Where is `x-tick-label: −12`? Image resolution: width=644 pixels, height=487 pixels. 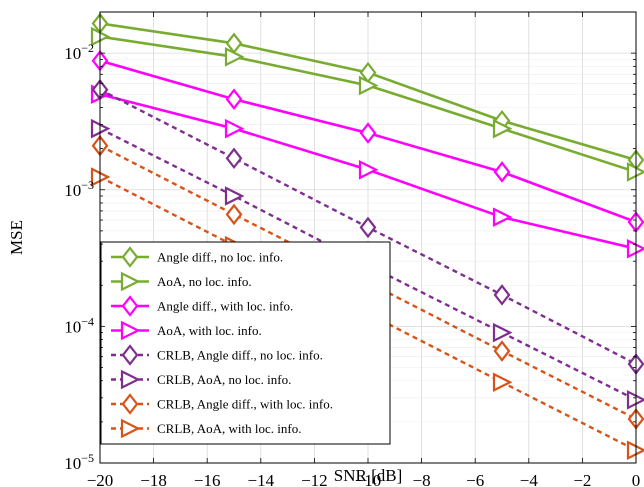 x-tick-label: −12 is located at coordinates (314, 479).